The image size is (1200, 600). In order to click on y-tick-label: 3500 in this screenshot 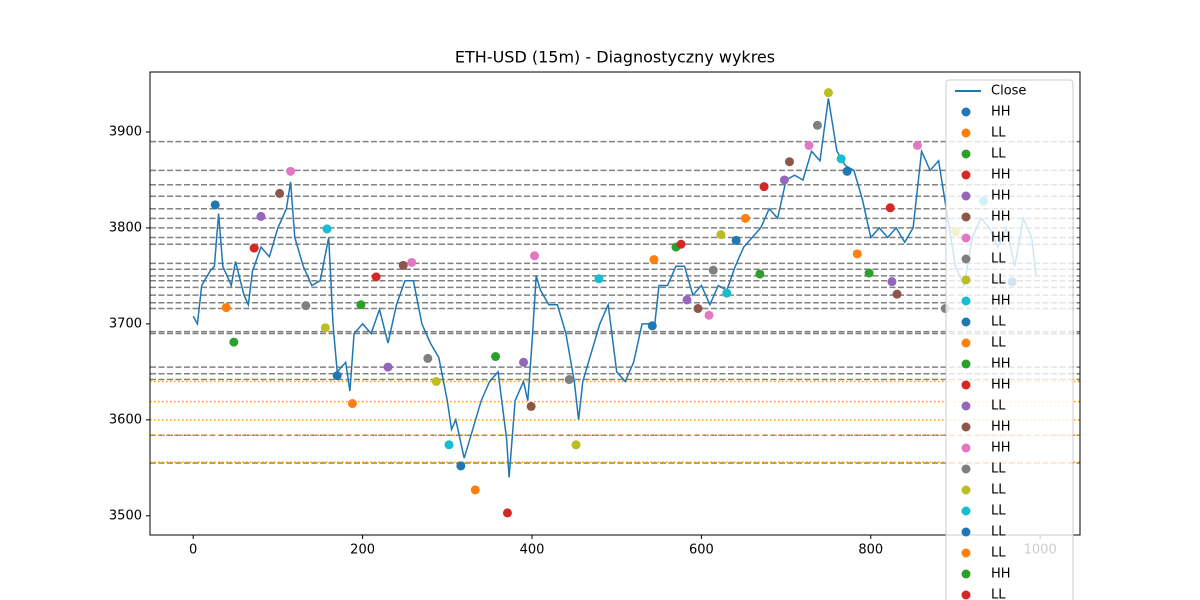, I will do `click(125, 515)`.